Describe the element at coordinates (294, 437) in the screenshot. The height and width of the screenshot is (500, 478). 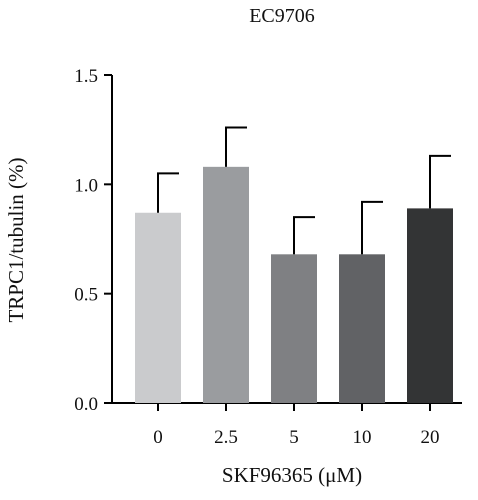
I see `x-tick-label: 5` at that location.